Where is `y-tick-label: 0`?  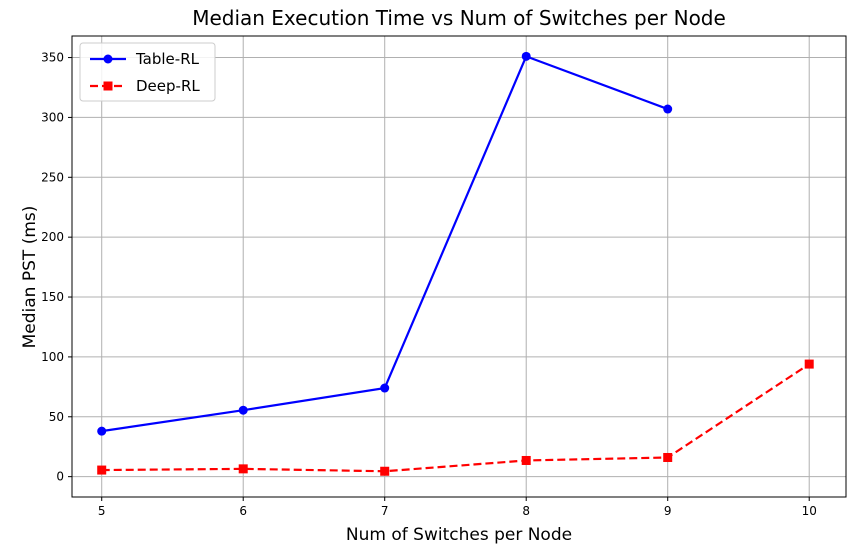 y-tick-label: 0 is located at coordinates (60, 477).